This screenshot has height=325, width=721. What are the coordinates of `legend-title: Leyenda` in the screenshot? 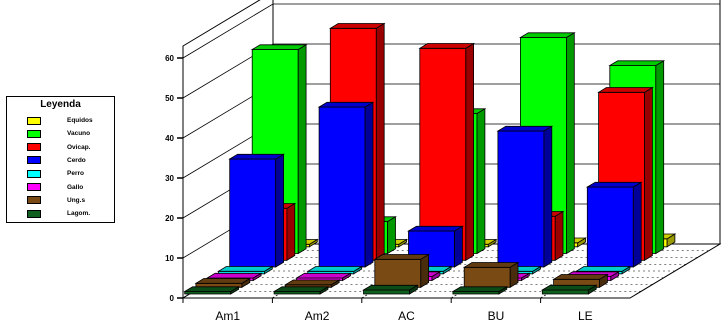 It's located at (60, 104).